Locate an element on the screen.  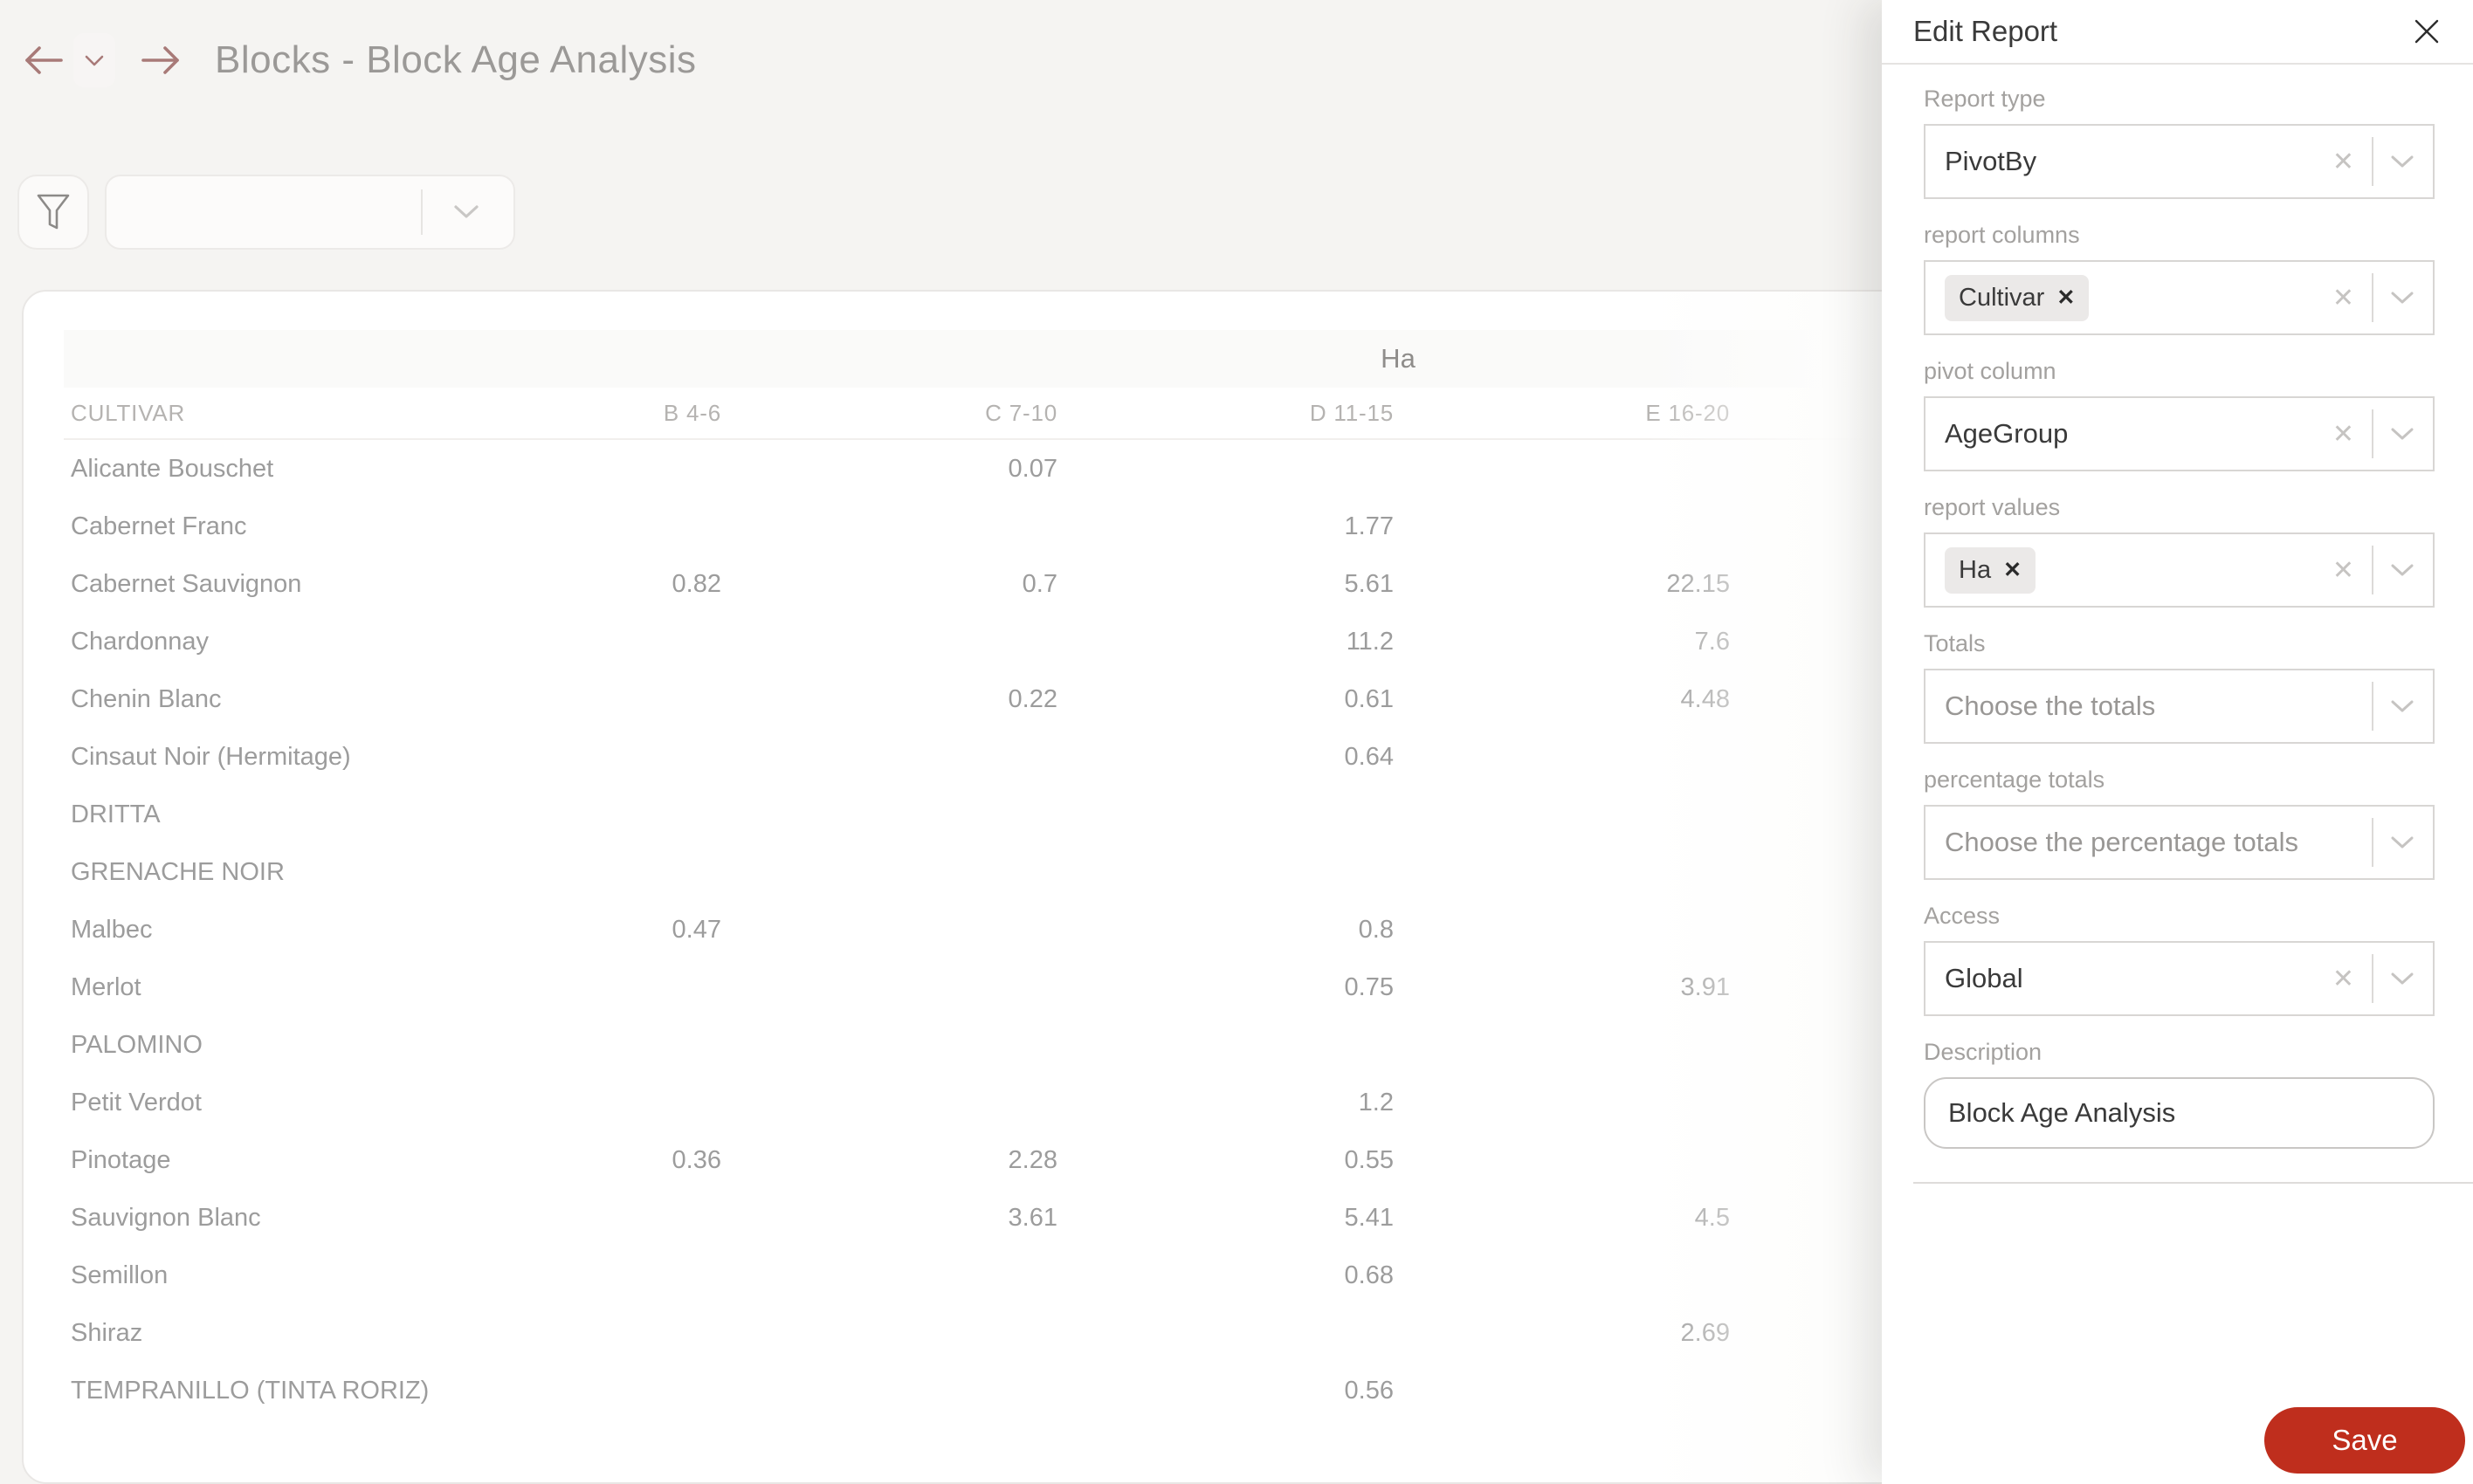
field-label: report columns is located at coordinates (2002, 235).